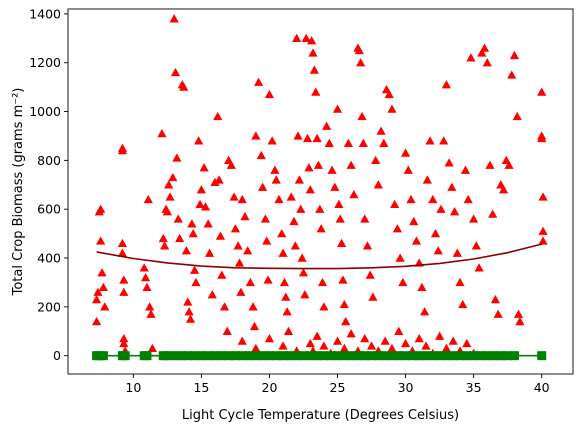 The image size is (588, 432). I want to click on x-tick-label: 25, so click(338, 387).